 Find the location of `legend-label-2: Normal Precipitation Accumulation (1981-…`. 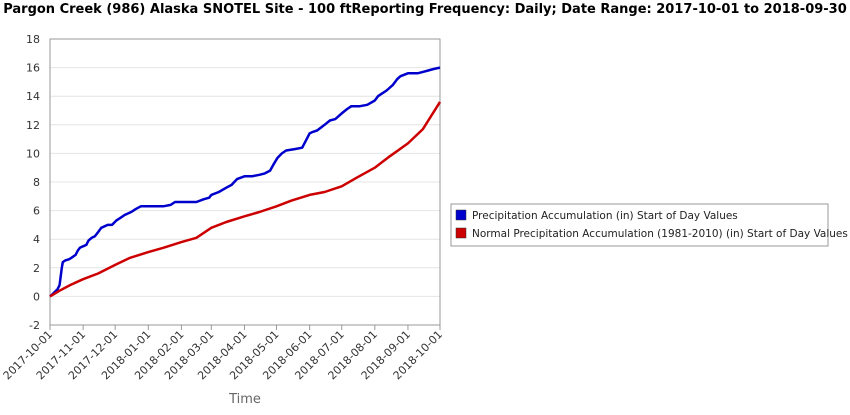

legend-label-2: Normal Precipitation Accumulation (1981-… is located at coordinates (660, 234).